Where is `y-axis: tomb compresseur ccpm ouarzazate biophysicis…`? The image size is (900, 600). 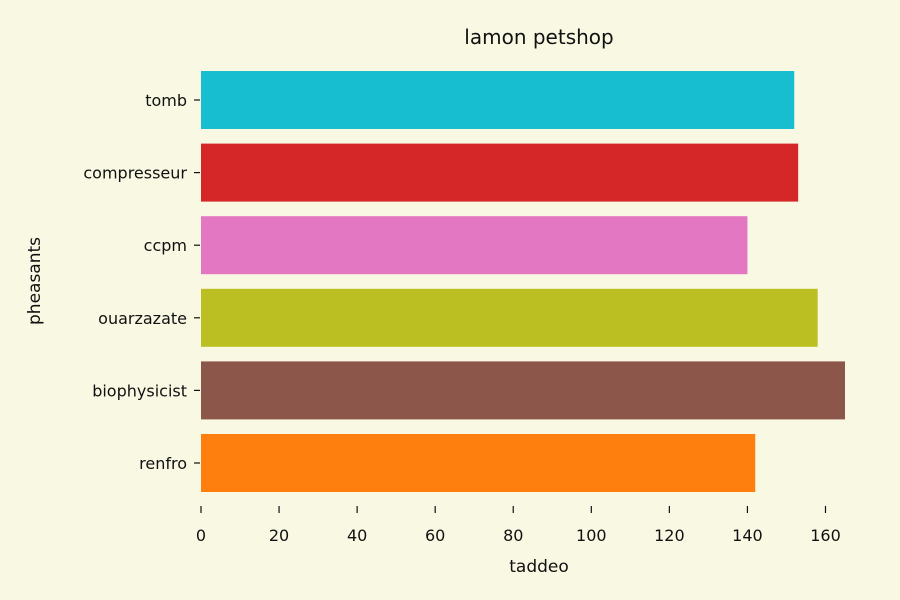
y-axis: tomb compresseur ccpm ouarzazate biophysicis… is located at coordinates (141, 282).